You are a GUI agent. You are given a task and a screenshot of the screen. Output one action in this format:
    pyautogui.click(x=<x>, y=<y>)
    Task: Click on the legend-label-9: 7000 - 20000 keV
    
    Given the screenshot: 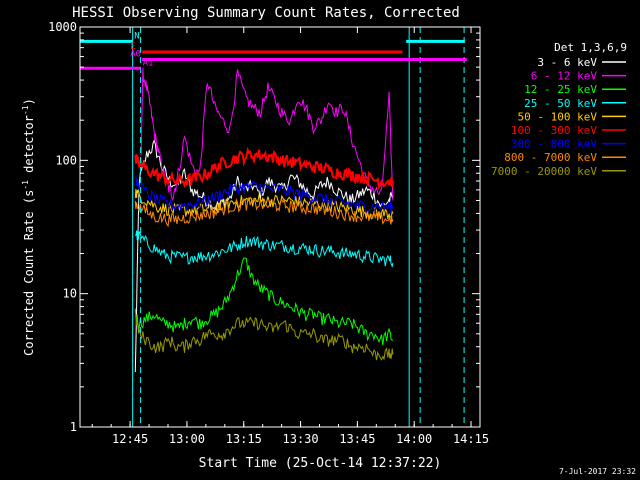 What is the action you would take?
    pyautogui.click(x=544, y=171)
    